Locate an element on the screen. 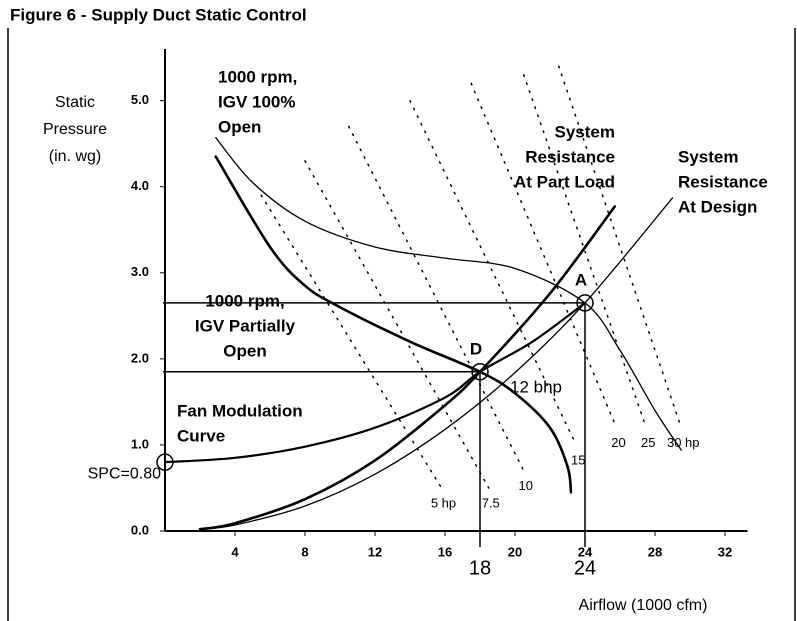 Image resolution: width=797 pixels, height=621 pixels. hp-label: 10 is located at coordinates (526, 485).